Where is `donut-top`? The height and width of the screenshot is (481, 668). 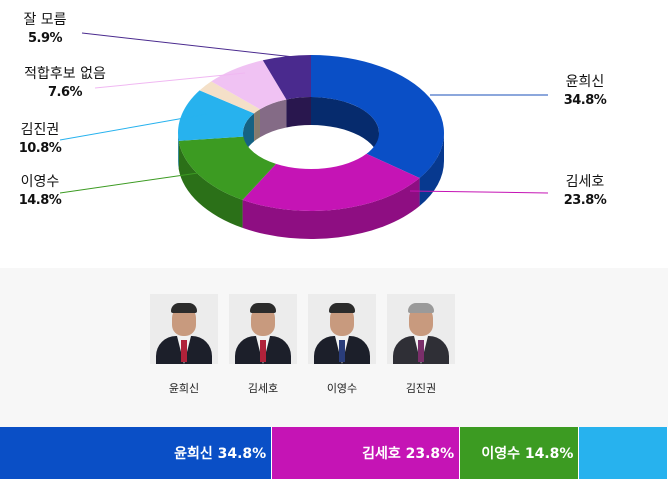 donut-top is located at coordinates (311, 133).